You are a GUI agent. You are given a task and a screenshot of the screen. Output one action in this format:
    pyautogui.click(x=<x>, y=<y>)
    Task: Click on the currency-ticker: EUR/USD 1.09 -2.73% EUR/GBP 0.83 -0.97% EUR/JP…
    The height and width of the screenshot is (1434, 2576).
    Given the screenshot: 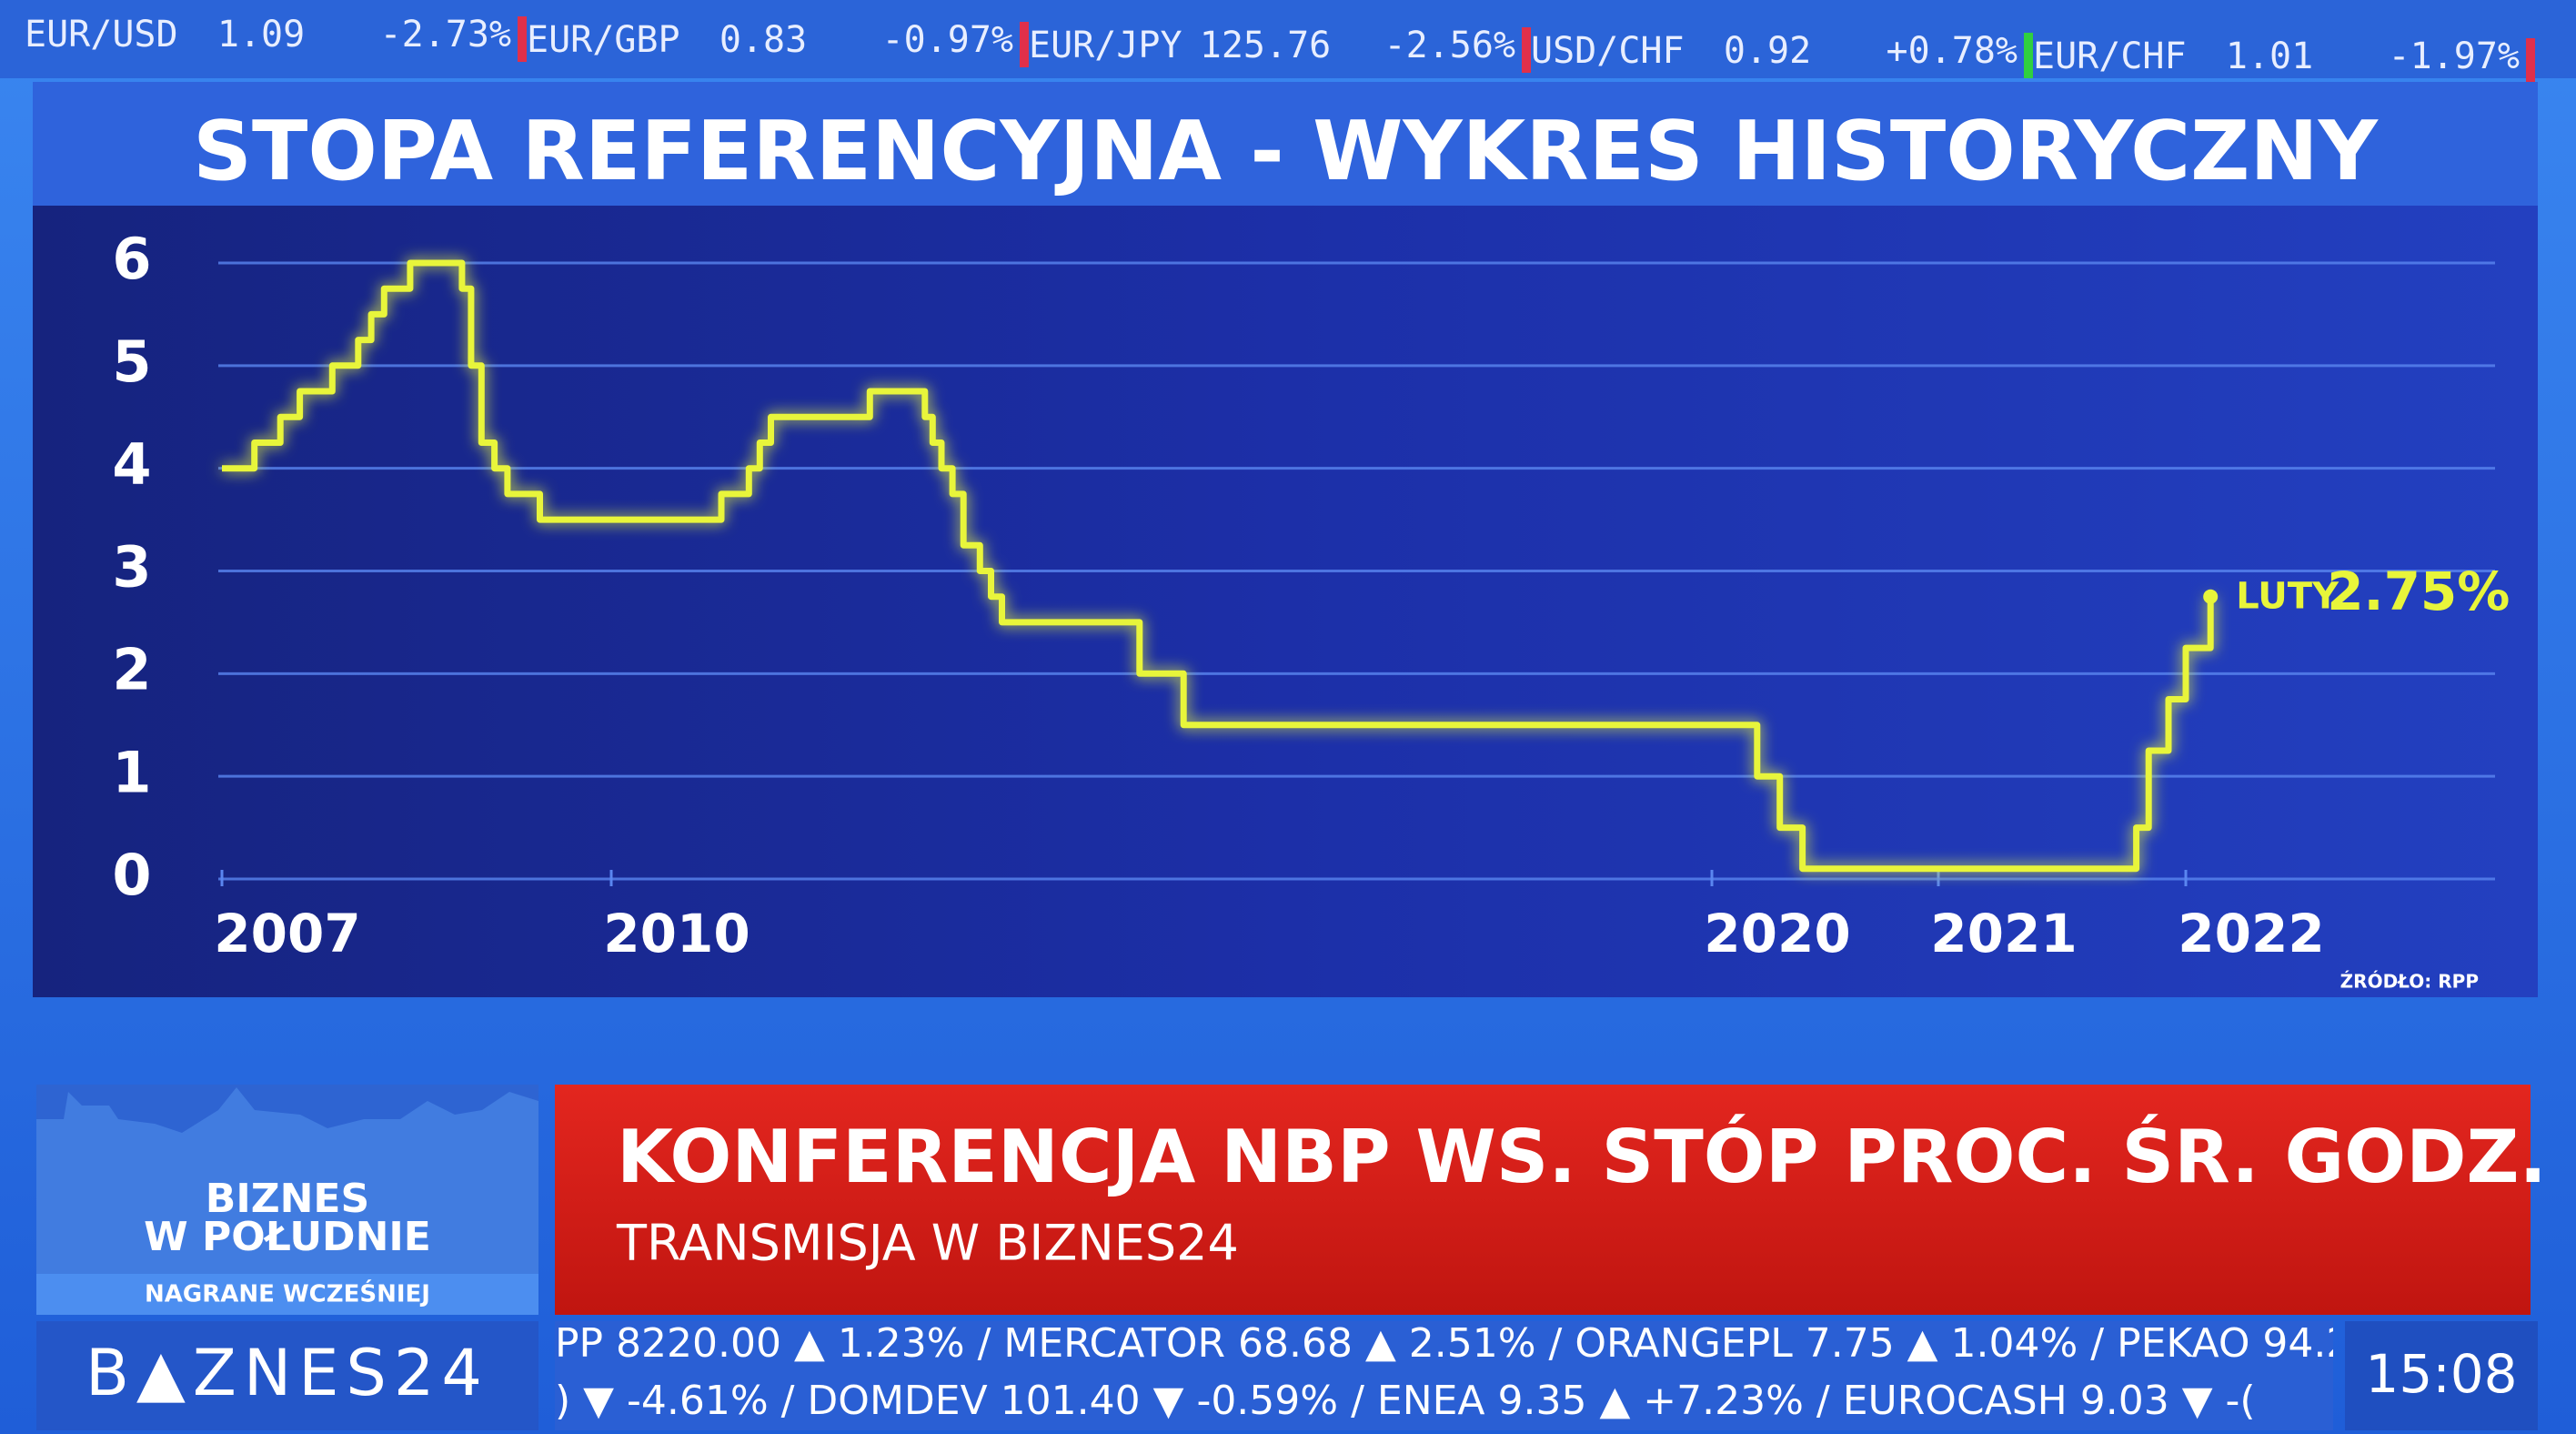 What is the action you would take?
    pyautogui.click(x=1280, y=49)
    